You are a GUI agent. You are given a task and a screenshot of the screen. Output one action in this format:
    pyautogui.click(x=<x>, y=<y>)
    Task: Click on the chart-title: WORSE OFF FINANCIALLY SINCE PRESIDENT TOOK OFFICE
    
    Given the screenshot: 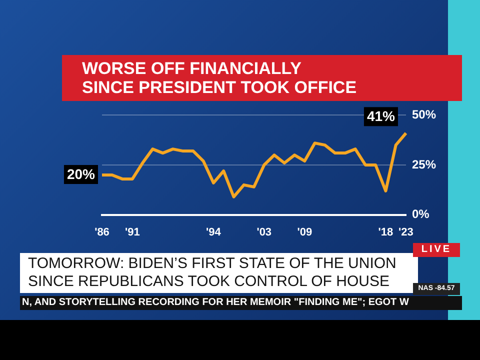 What is the action you would take?
    pyautogui.click(x=220, y=78)
    